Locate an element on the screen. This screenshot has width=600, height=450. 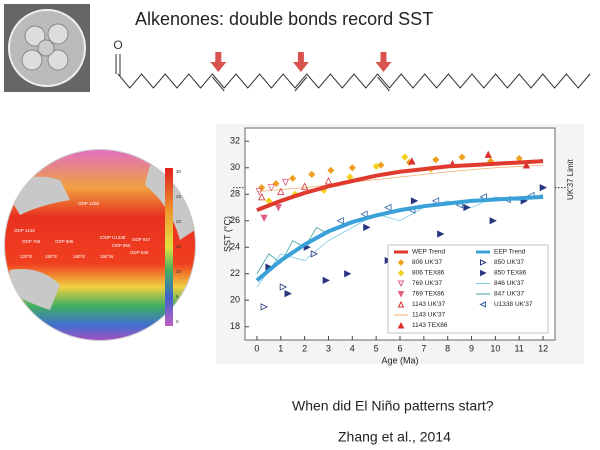
legend-label: 769 TEX86 is located at coordinates (428, 294).